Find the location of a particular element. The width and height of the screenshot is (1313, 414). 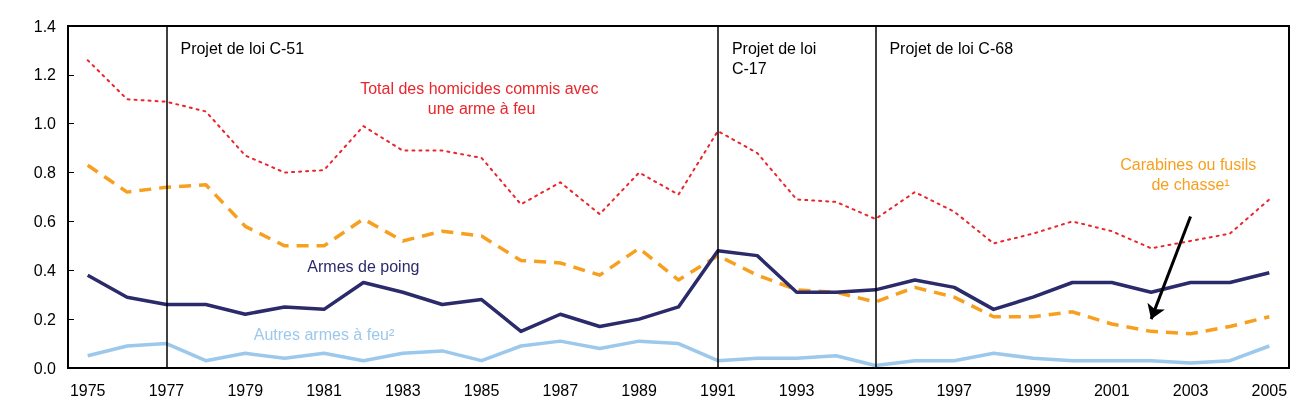

y-tick-label: 0.4 is located at coordinates (45, 270).